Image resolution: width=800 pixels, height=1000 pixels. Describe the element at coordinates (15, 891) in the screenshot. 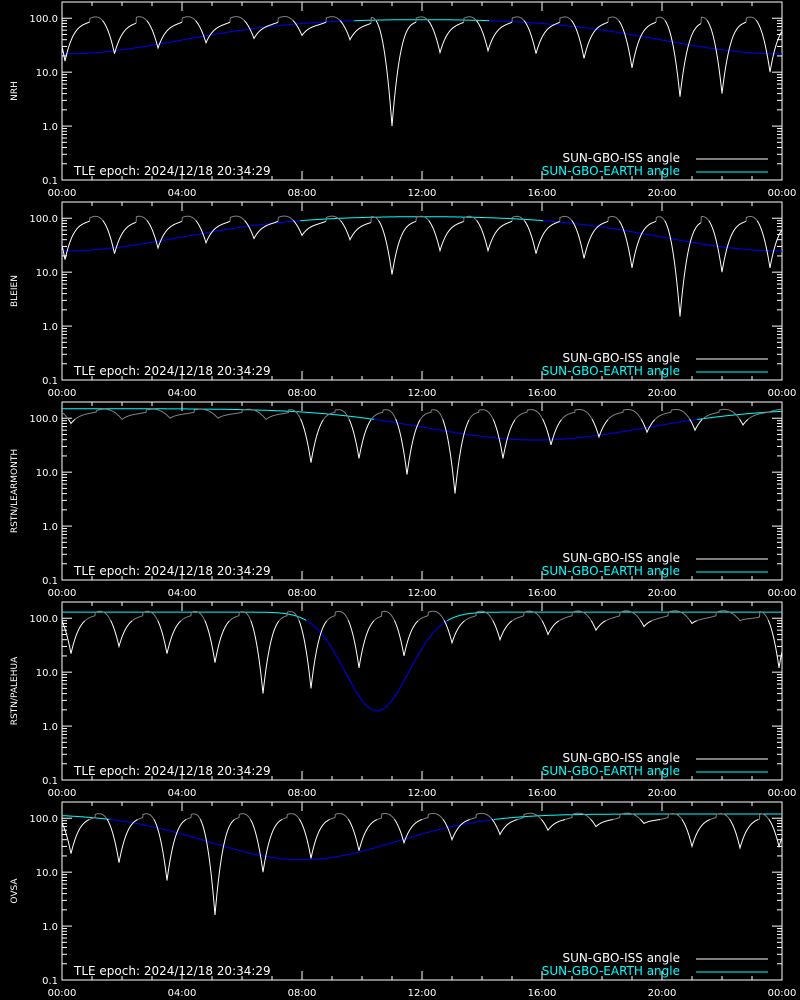

I see `y-axis-label: OVSA` at that location.